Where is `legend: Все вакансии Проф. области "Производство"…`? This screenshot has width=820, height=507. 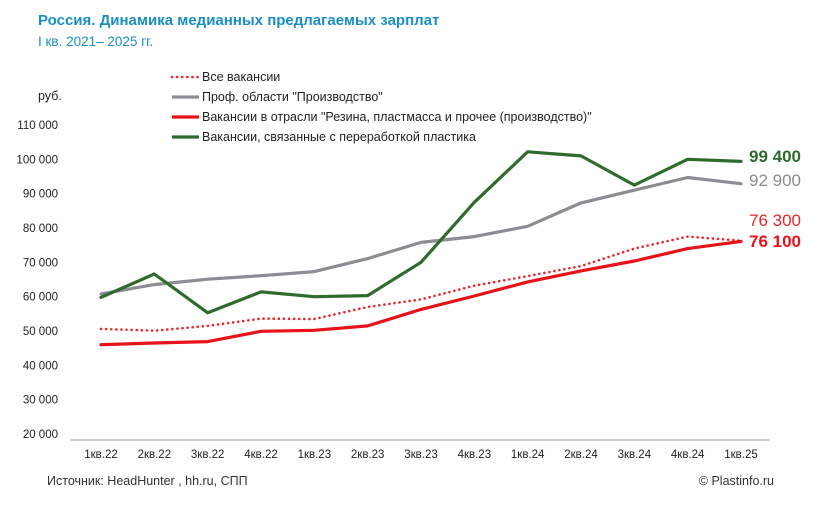 legend: Все вакансии Проф. области "Производство"… is located at coordinates (381, 107).